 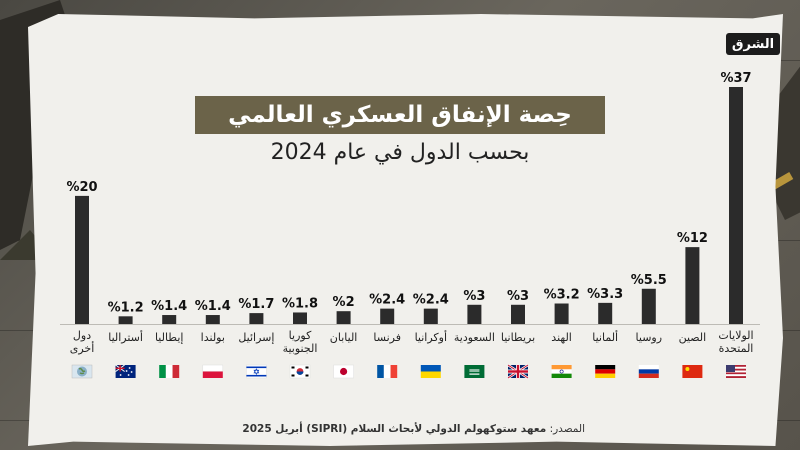 I want to click on bar-in, so click(x=561, y=313).